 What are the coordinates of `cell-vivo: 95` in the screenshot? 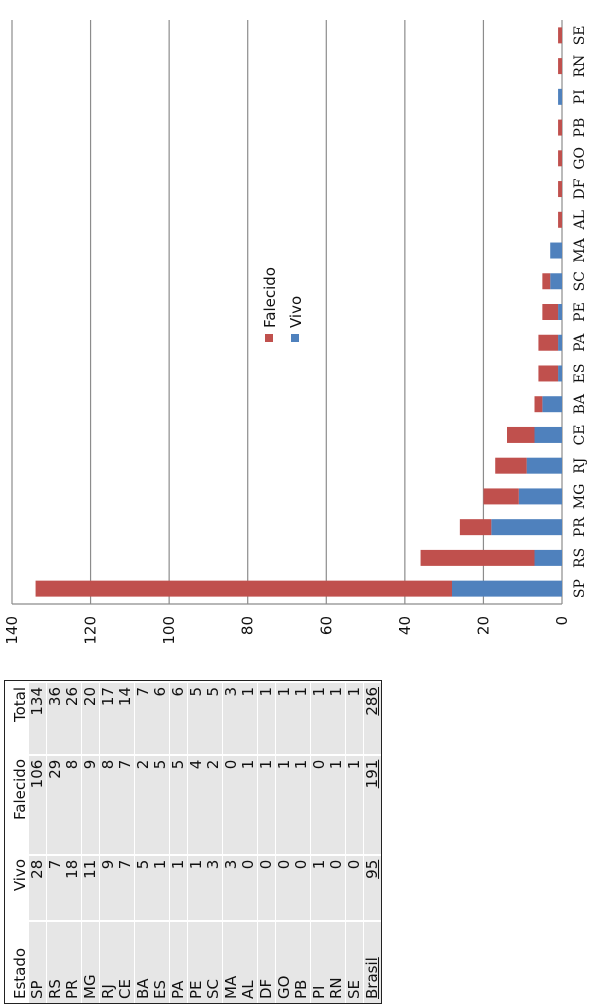 It's located at (372, 887).